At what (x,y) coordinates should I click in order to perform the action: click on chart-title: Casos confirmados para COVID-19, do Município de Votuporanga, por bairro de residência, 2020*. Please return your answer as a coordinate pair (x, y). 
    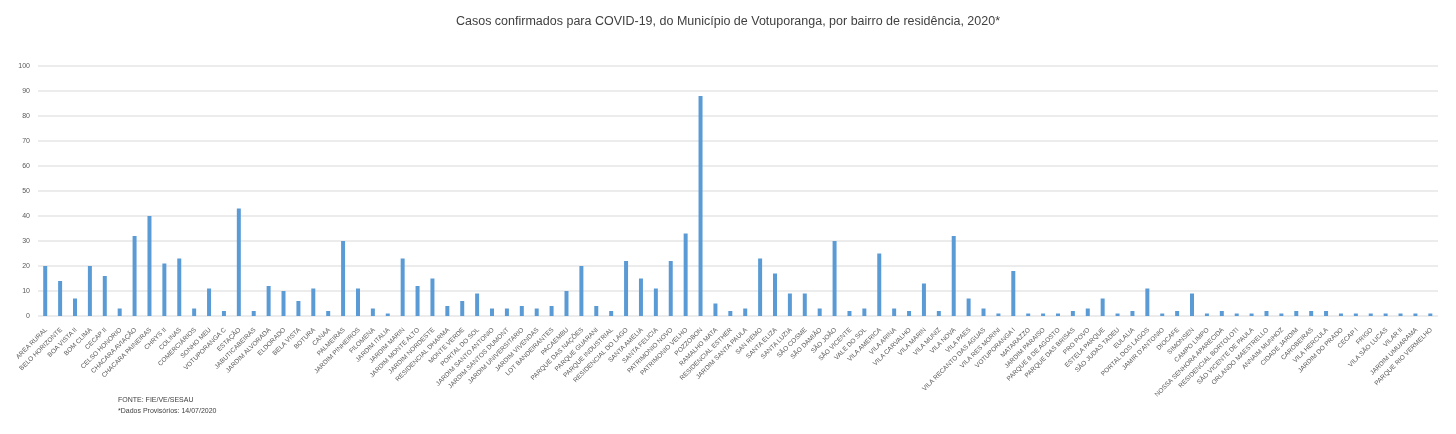
    Looking at the image, I should click on (728, 21).